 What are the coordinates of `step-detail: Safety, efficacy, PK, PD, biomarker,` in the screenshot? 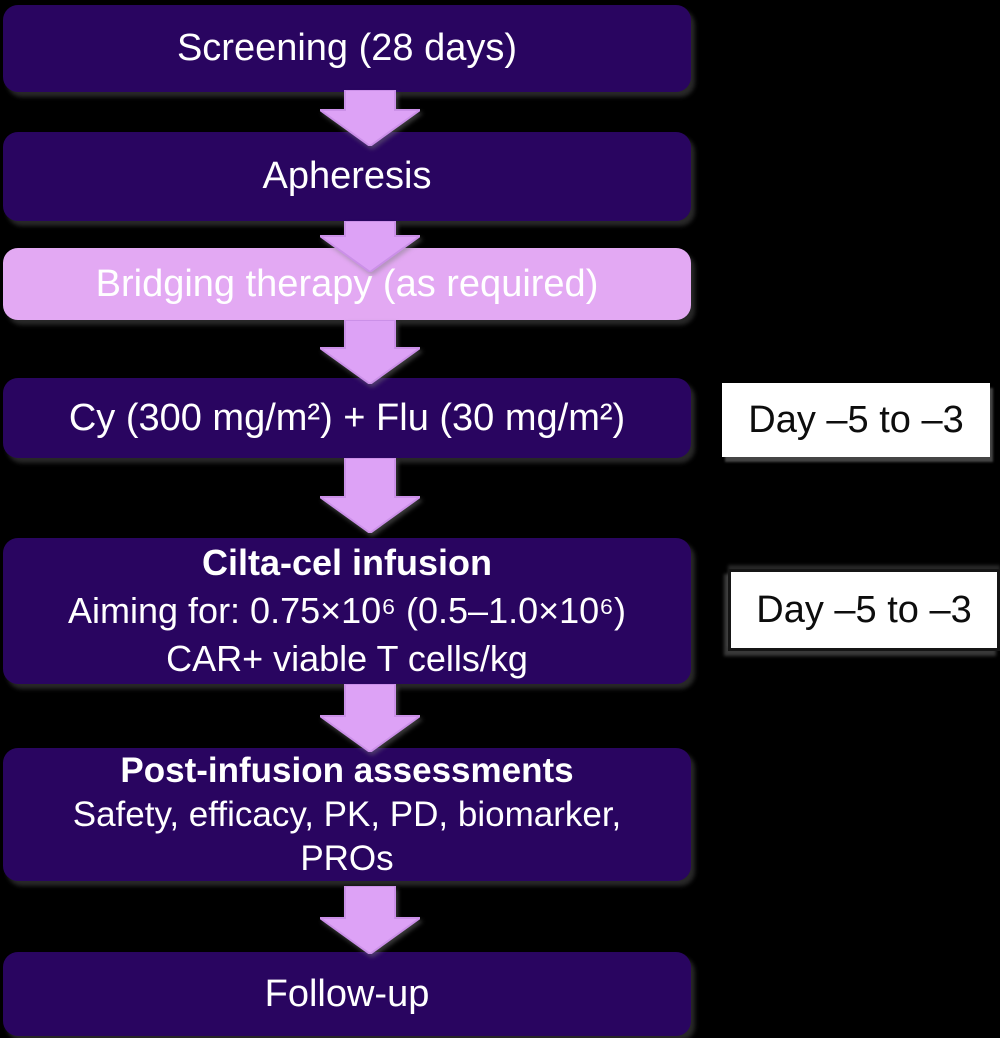 It's located at (347, 814).